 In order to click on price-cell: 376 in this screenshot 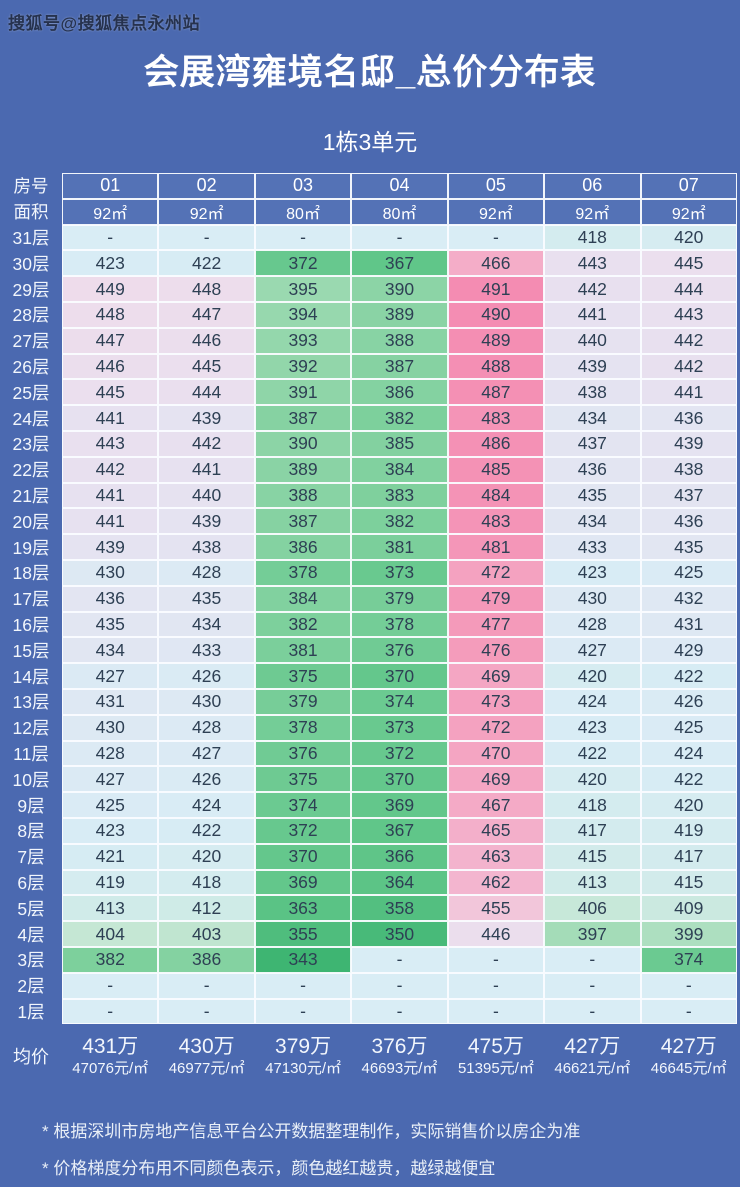, I will do `click(303, 753)`.